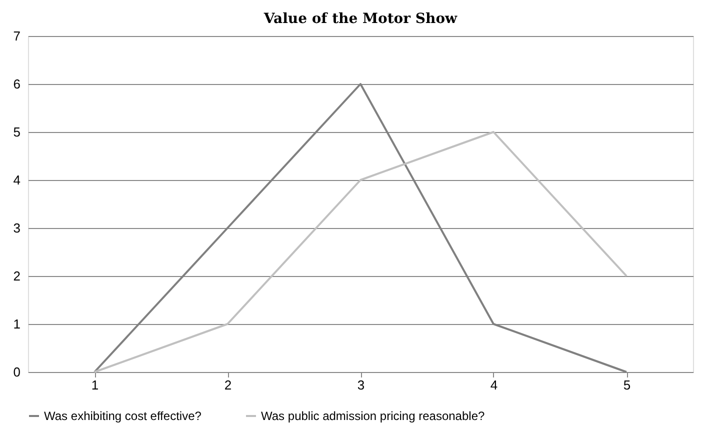 The image size is (715, 444). I want to click on y-tick-label: 3, so click(16, 228).